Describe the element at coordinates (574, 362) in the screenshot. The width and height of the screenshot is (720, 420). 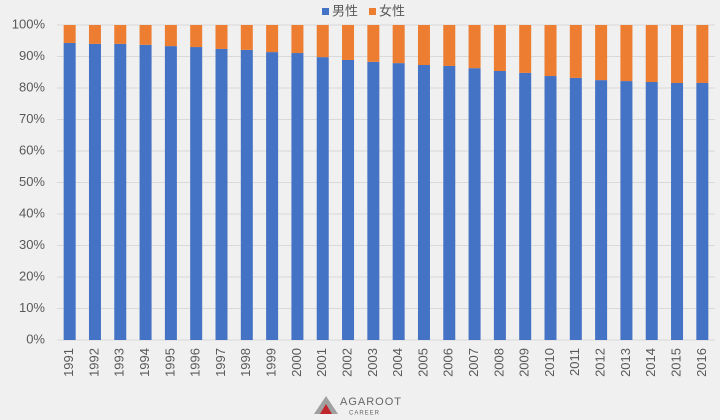
I see `x-tick-label: 2011` at that location.